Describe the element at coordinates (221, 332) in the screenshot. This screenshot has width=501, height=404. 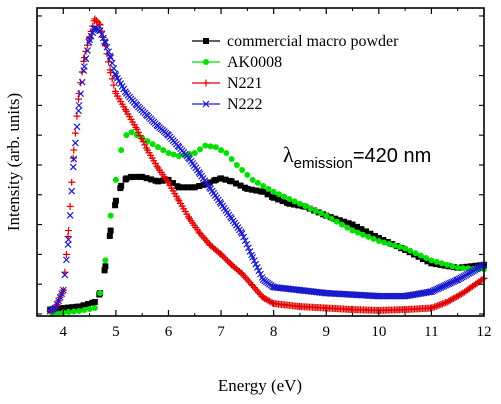
I see `x-tick-label: 7` at that location.